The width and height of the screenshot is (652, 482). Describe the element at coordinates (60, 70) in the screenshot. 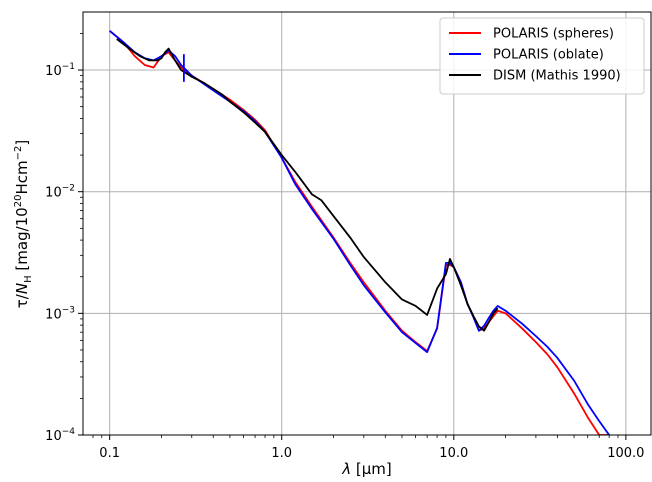

I see `y-tick-label: 10⁻¹` at that location.